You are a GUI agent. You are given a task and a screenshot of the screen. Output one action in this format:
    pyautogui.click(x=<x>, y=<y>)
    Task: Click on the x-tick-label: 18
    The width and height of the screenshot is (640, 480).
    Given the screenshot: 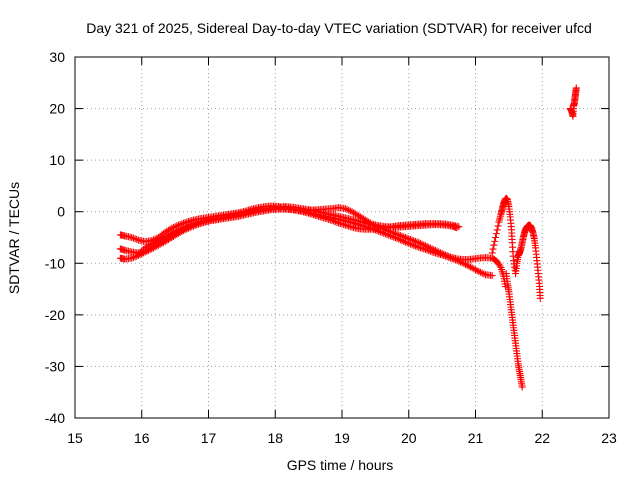 What is the action you would take?
    pyautogui.click(x=275, y=438)
    